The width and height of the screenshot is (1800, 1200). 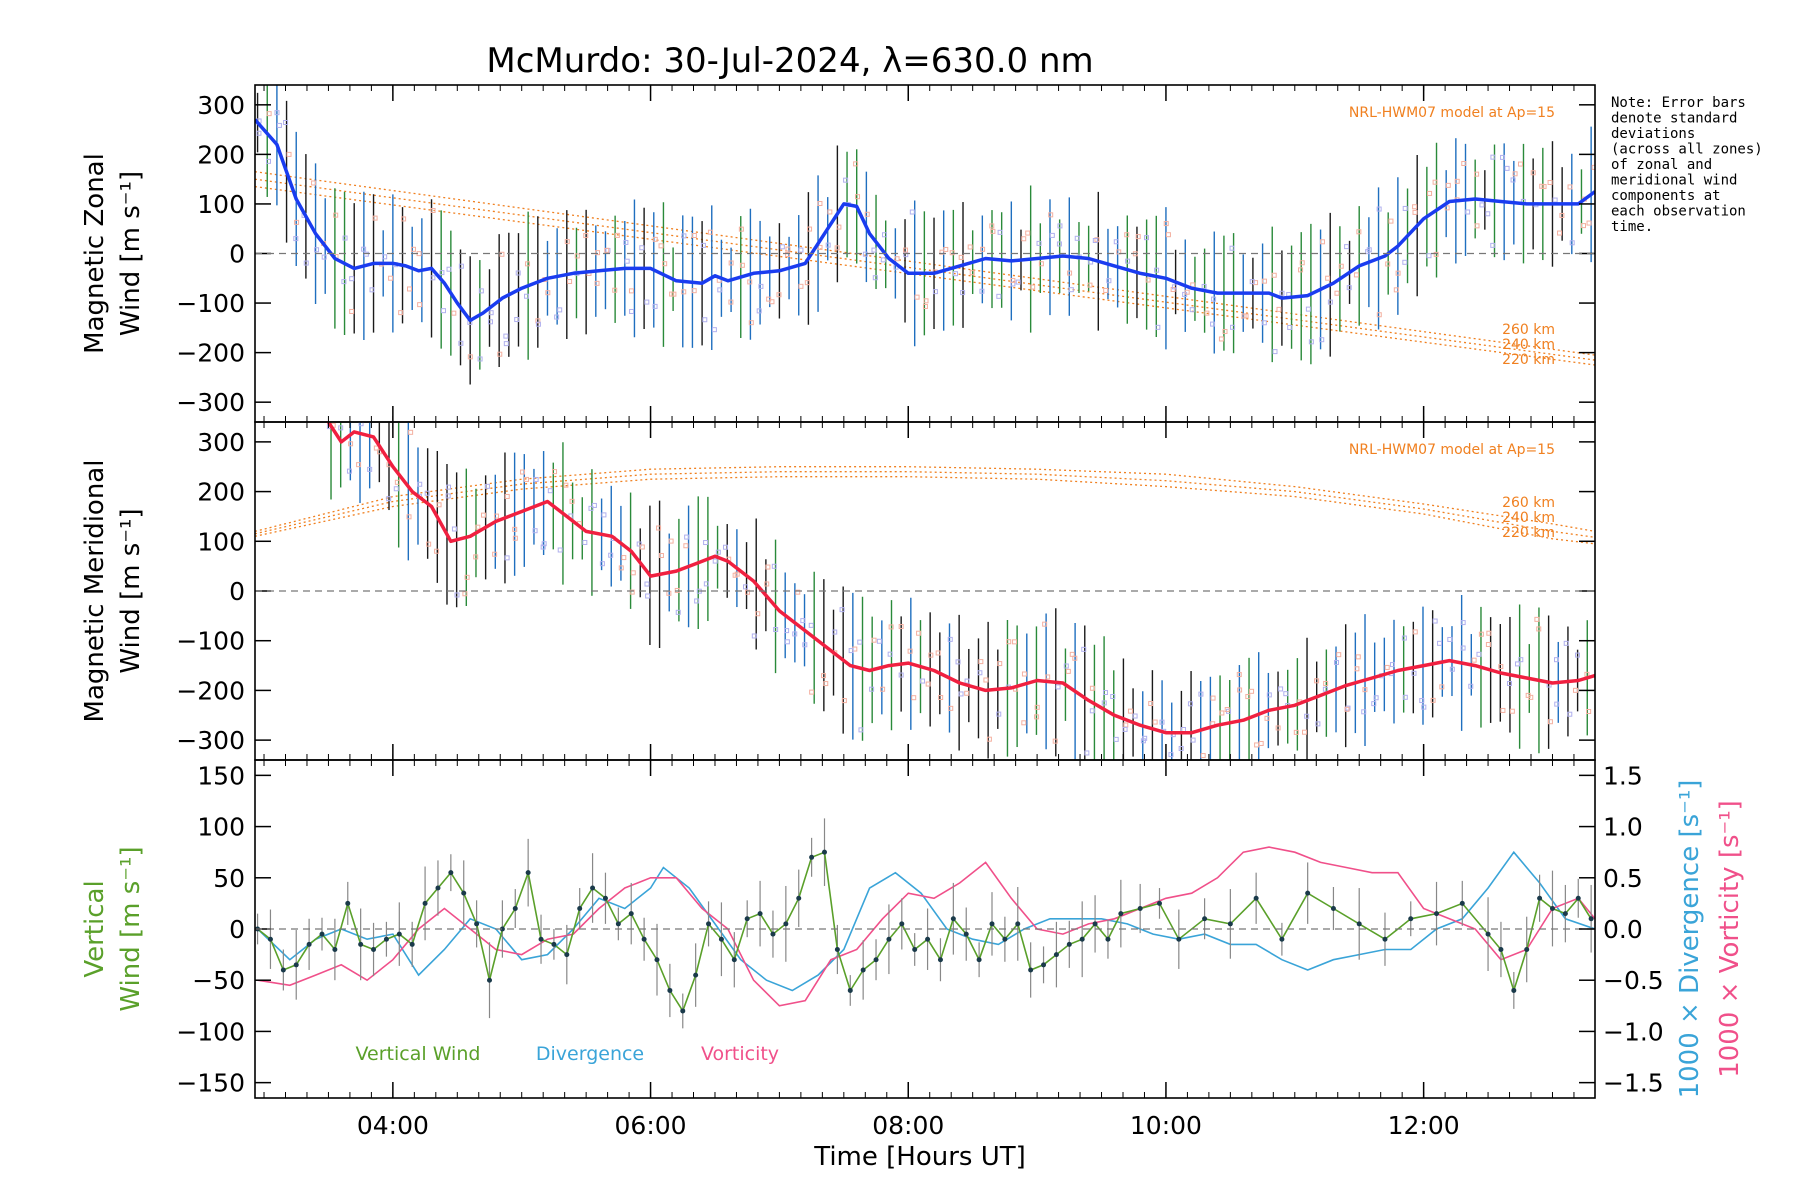 I want to click on x-axis-label: Time [Hours UT], so click(x=919, y=1157).